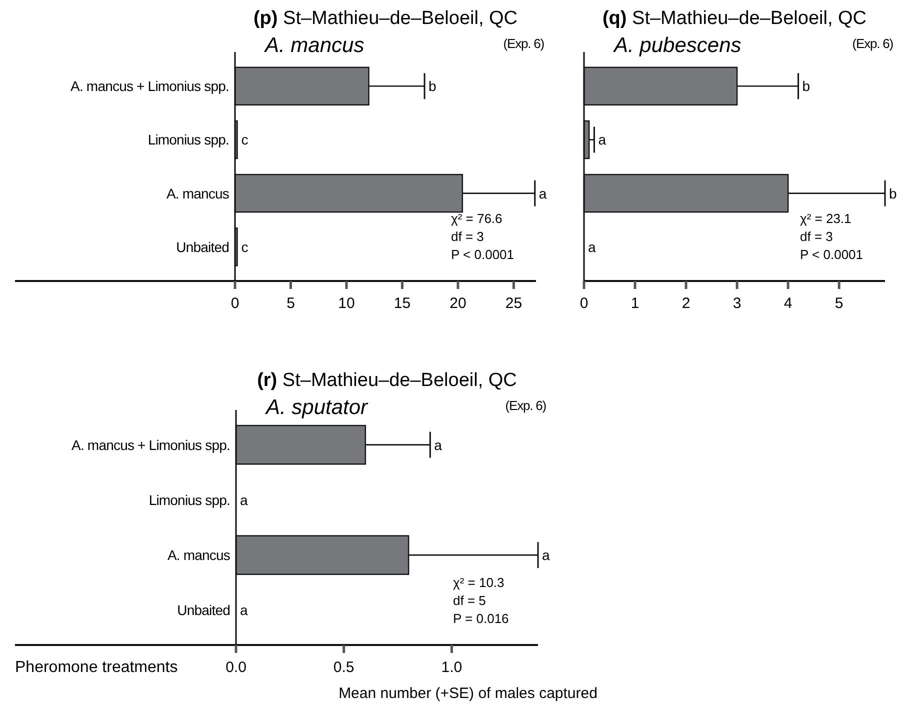 This screenshot has height=706, width=907. What do you see at coordinates (788, 303) in the screenshot?
I see `x-tick-label: 4` at bounding box center [788, 303].